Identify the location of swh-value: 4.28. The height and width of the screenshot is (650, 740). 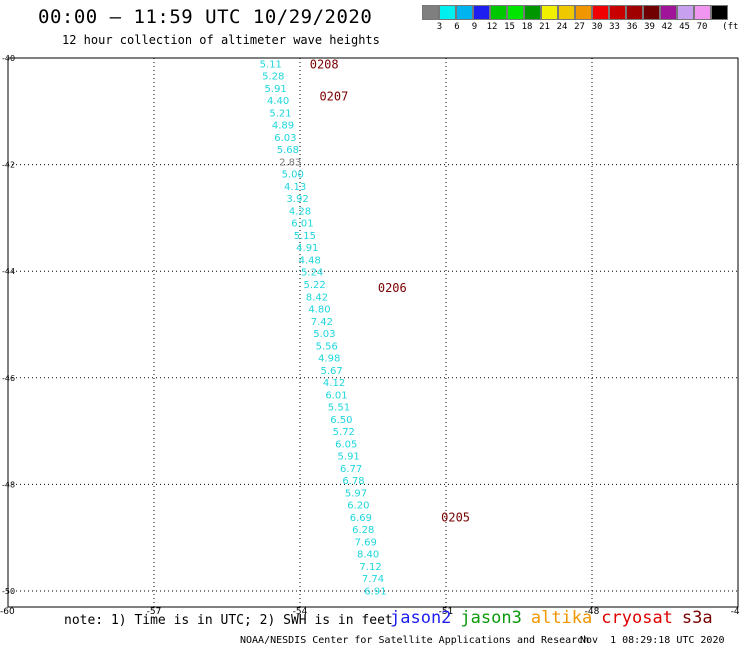
(300, 211).